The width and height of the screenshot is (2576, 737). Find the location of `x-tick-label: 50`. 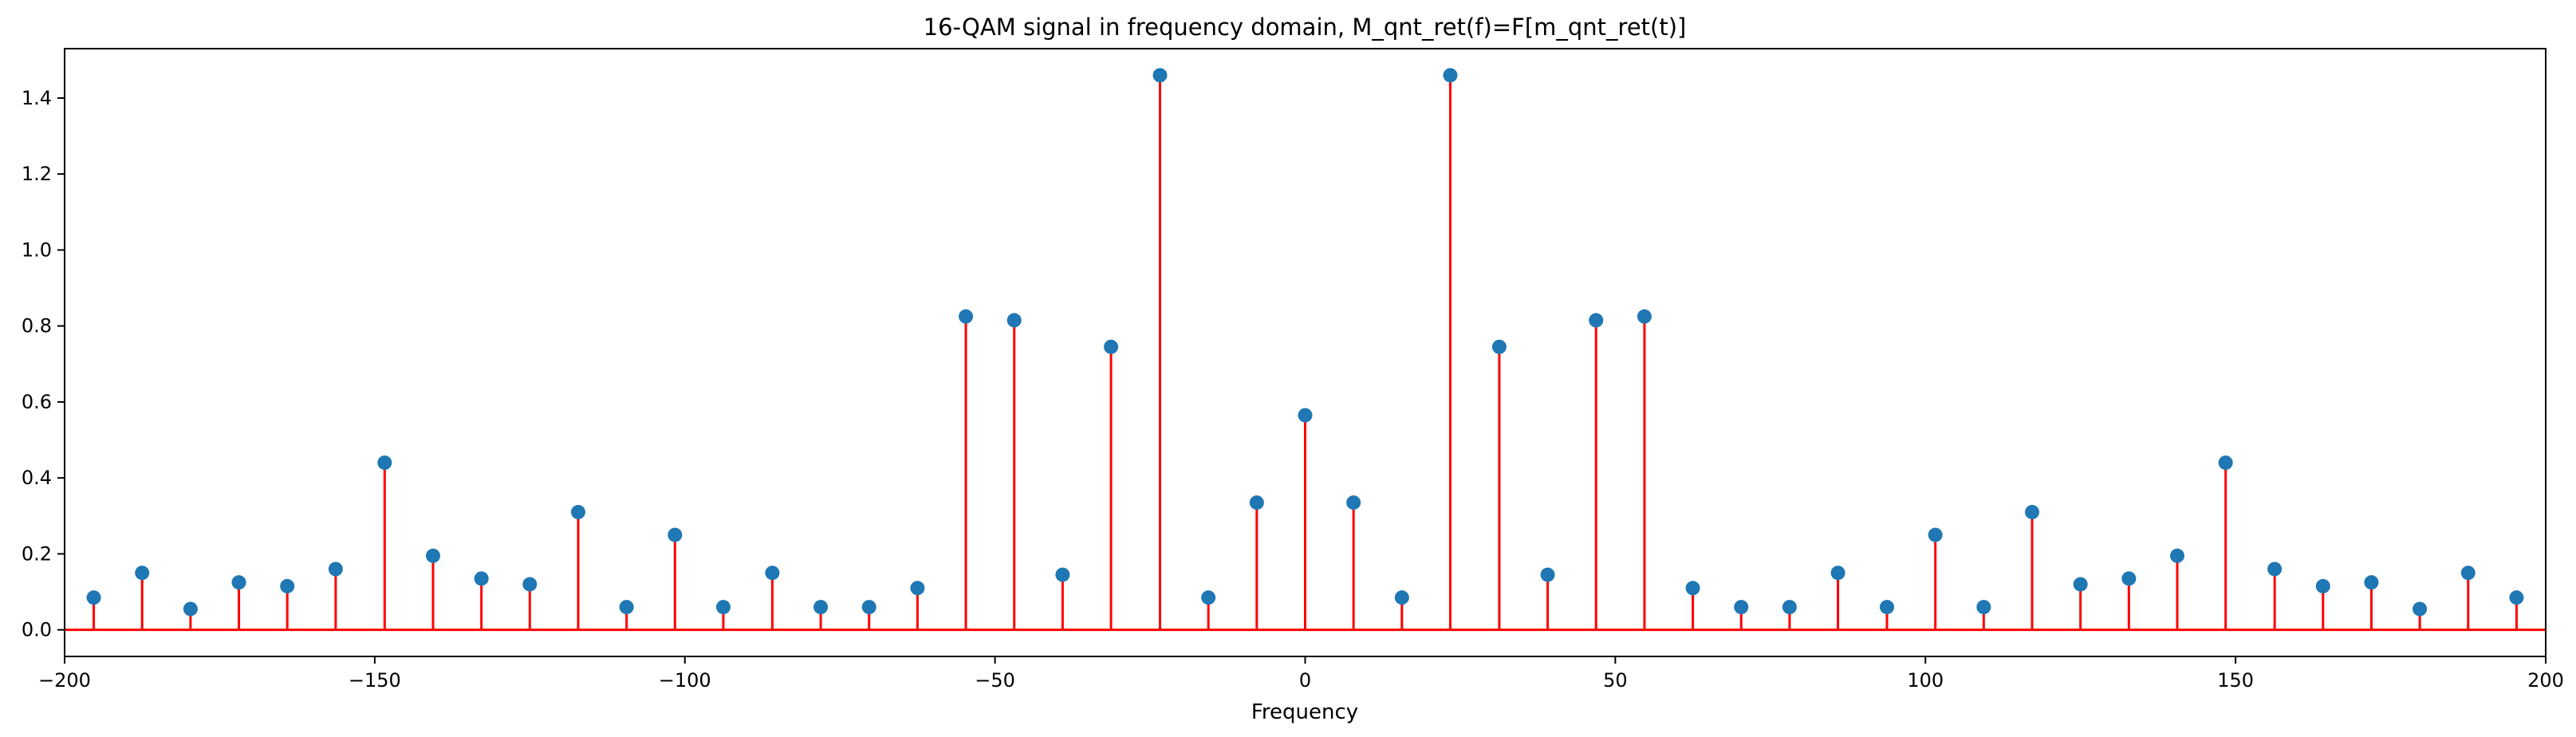

x-tick-label: 50 is located at coordinates (1615, 680).